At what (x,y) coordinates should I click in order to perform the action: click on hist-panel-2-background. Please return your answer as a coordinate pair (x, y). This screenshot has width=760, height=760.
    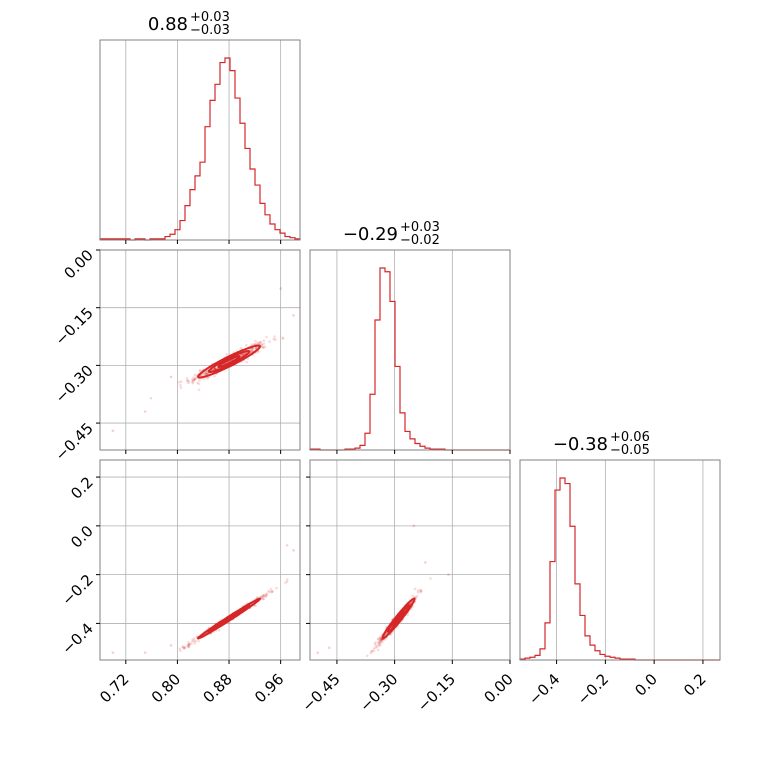
    Looking at the image, I should click on (410, 350).